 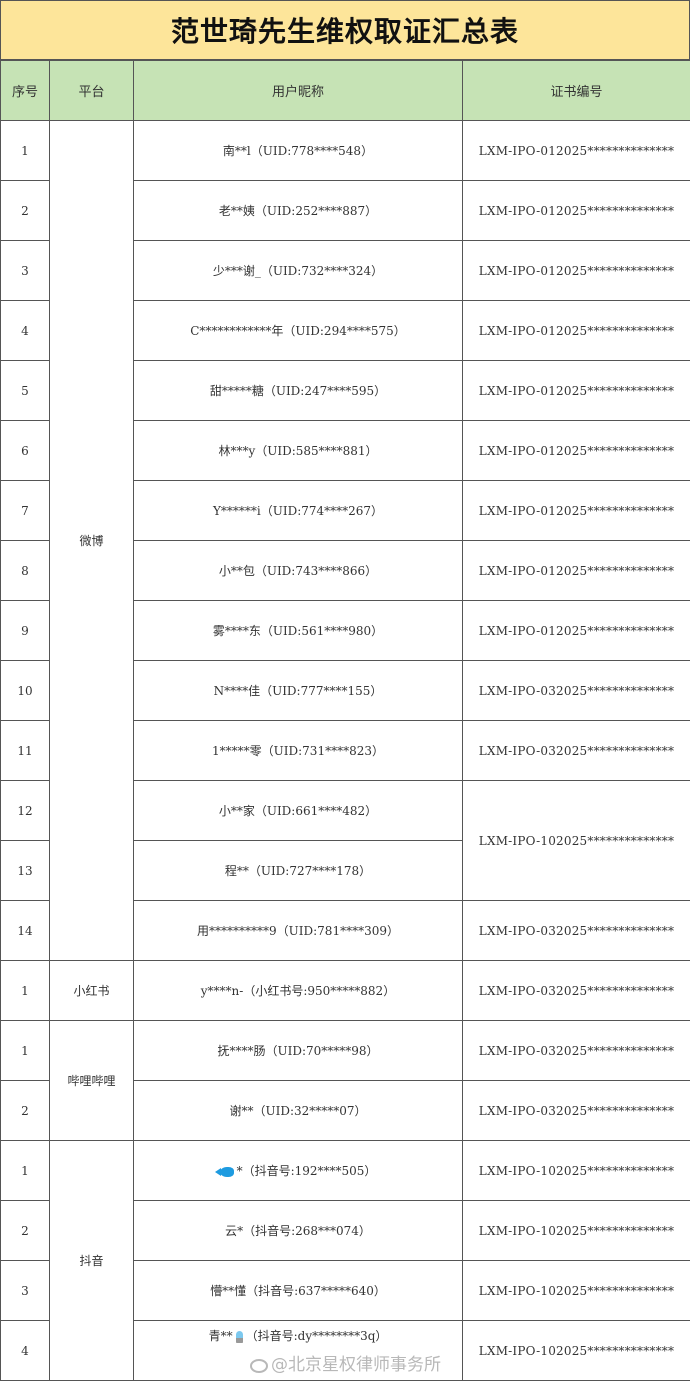 I want to click on nickname-cell: 少***谢_（UID:732****324）, so click(x=298, y=271).